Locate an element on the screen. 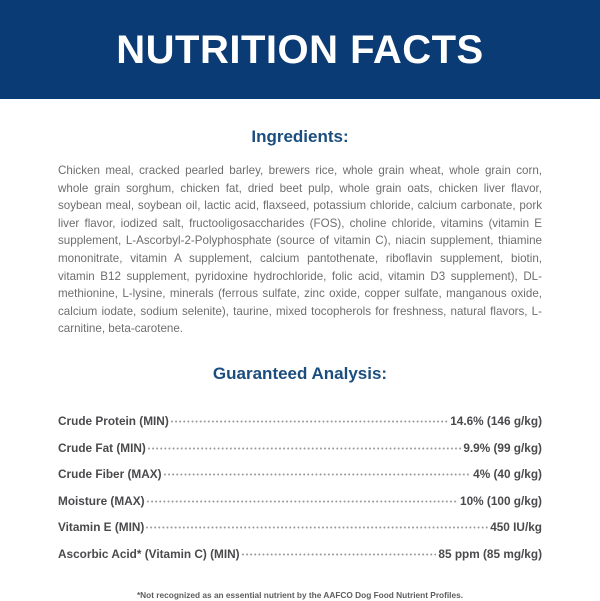 The height and width of the screenshot is (601, 600). analysis-row-label: Crude Fat (MIN) is located at coordinates (102, 447).